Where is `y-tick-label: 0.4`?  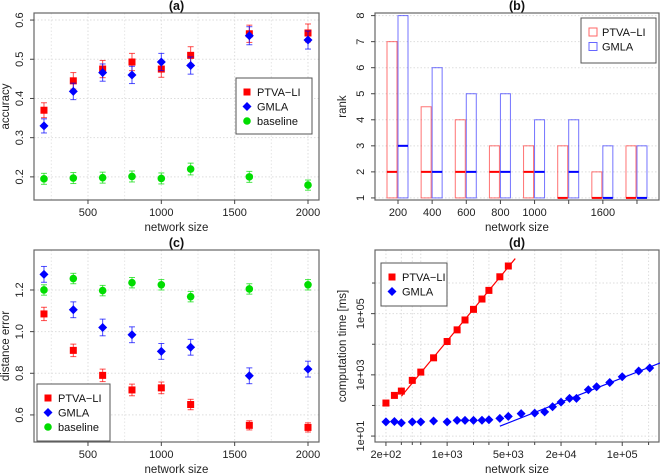 y-tick-label: 0.4 is located at coordinates (20, 98).